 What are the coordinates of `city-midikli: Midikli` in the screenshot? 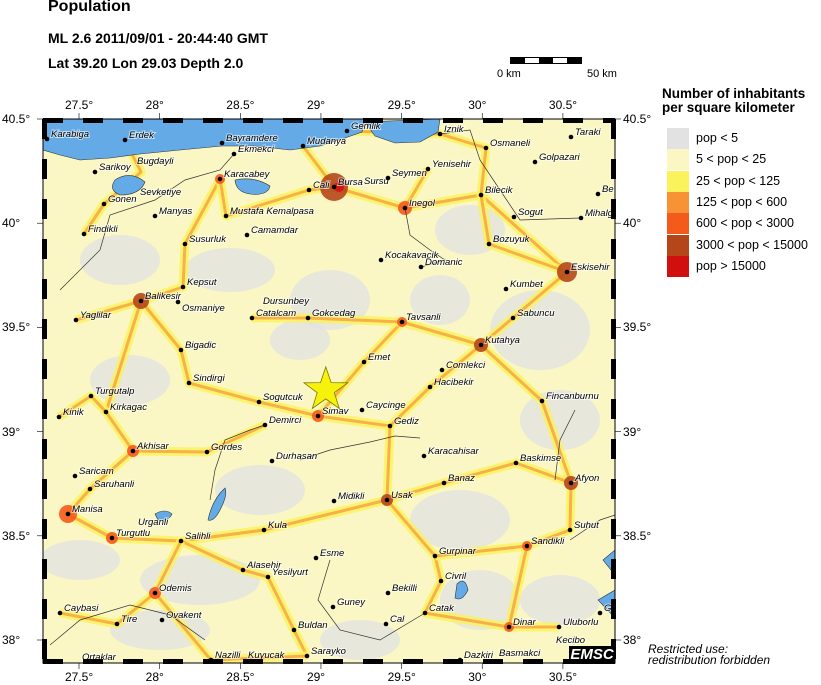 It's located at (348, 497).